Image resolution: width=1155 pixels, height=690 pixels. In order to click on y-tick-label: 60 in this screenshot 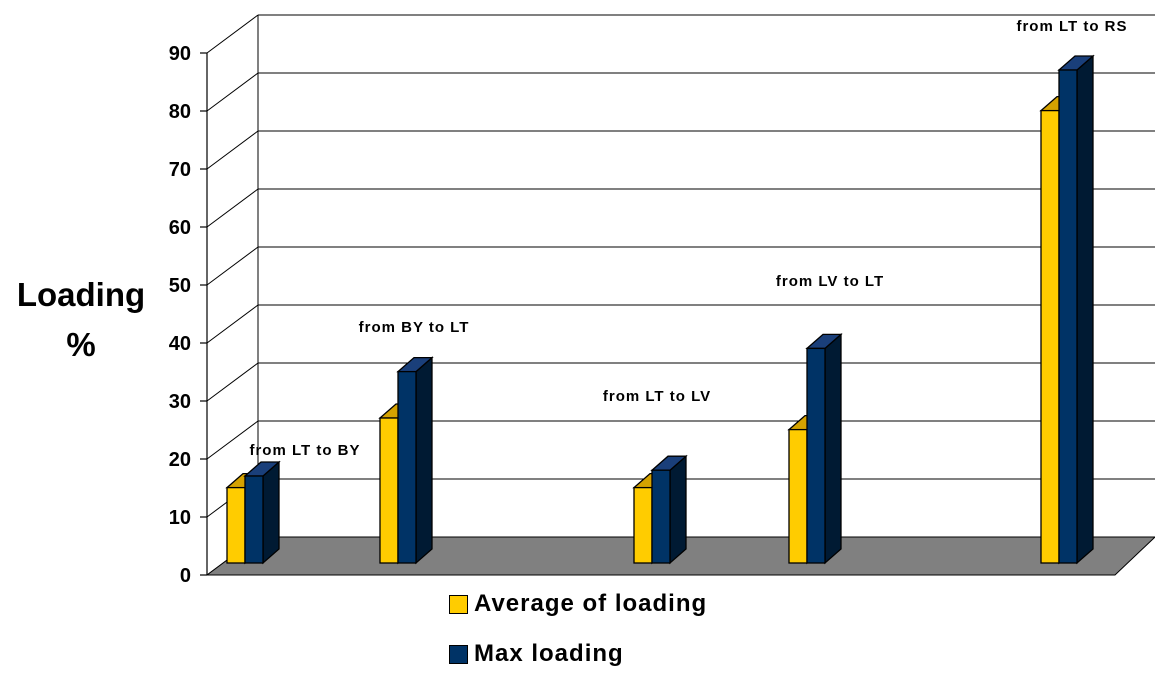, I will do `click(180, 228)`.